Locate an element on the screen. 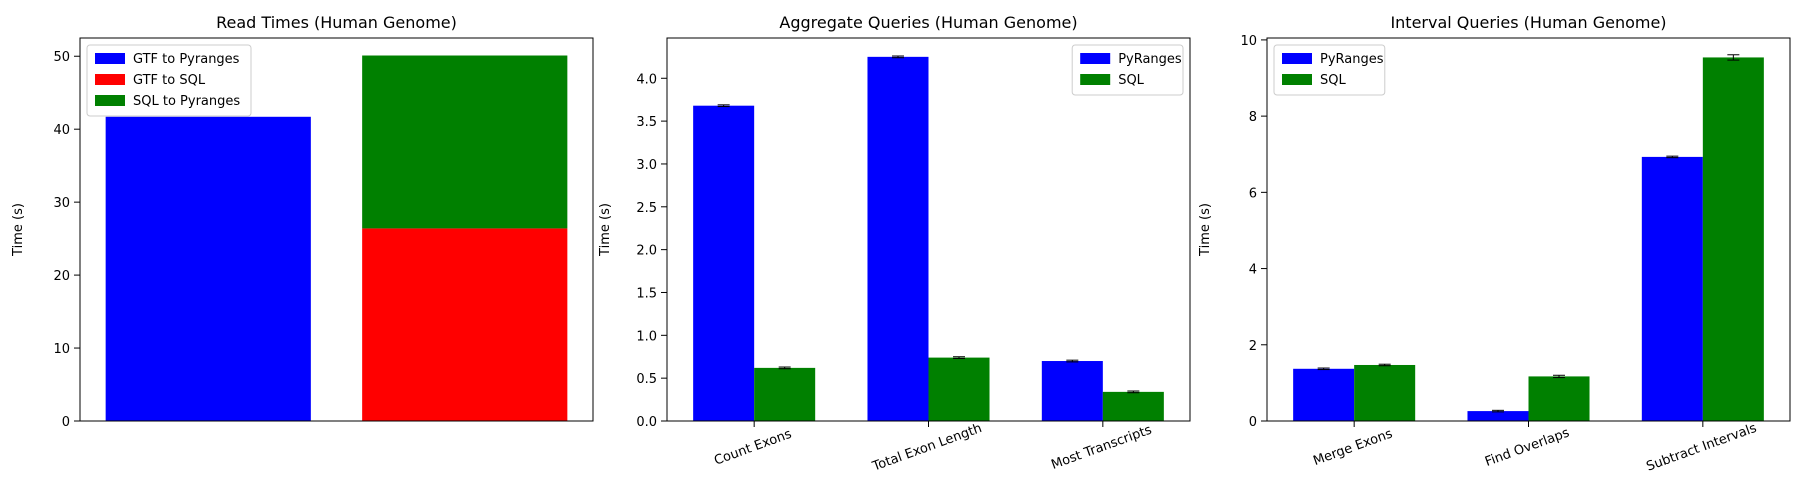  x-tick-label: Total Exon Length is located at coordinates (927, 448).